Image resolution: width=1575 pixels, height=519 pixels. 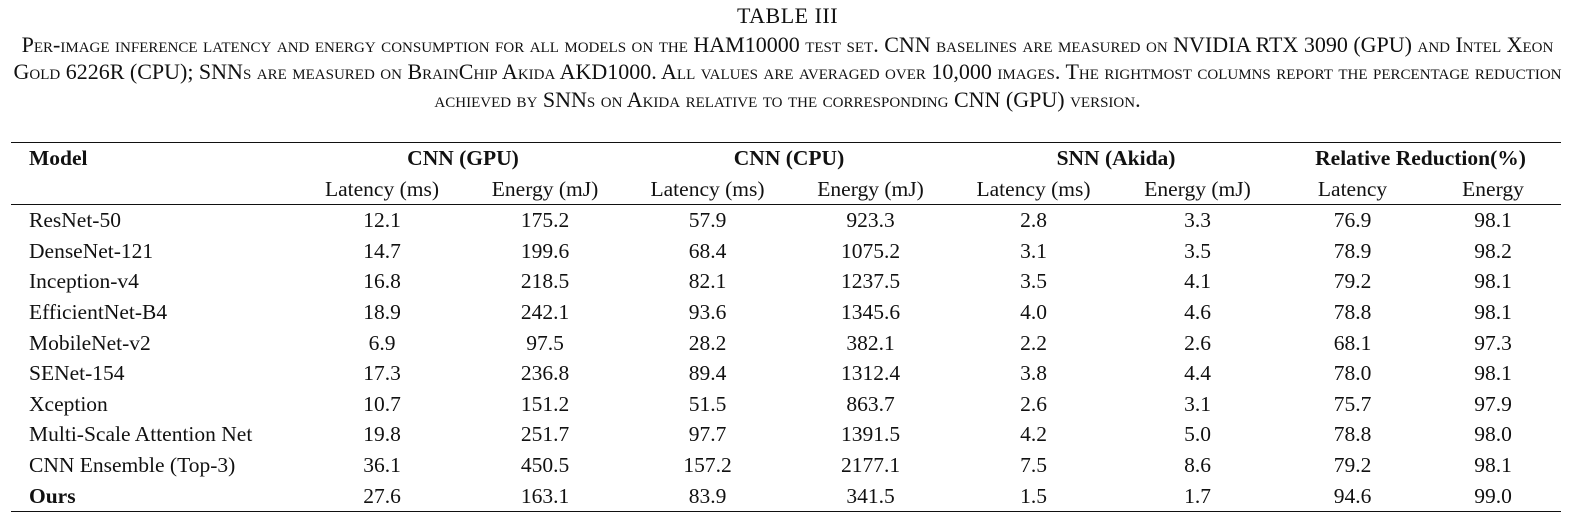 What do you see at coordinates (1034, 189) in the screenshot?
I see `subheader-snn-latency: Latency (ms)` at bounding box center [1034, 189].